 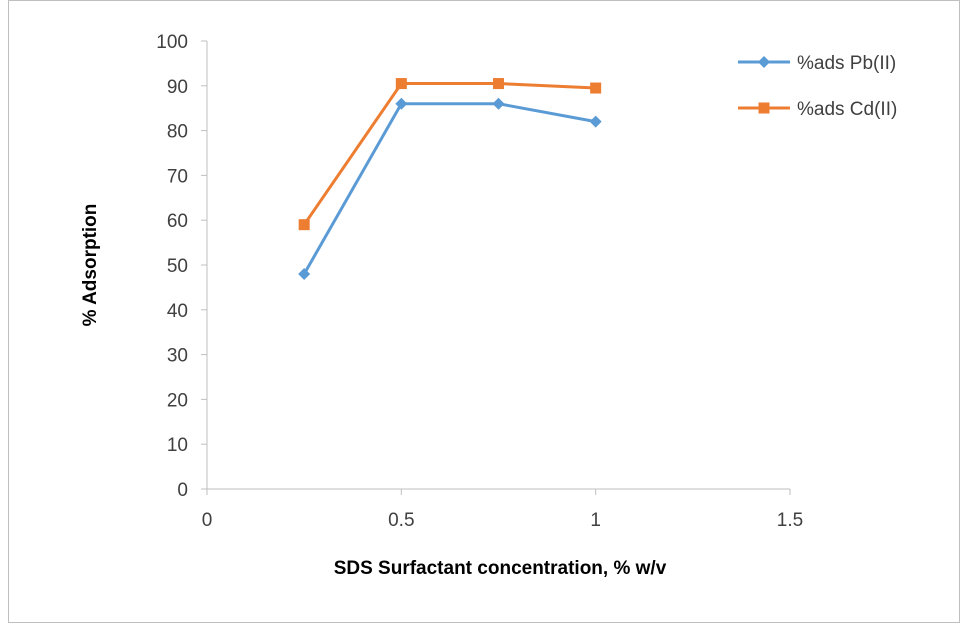 What do you see at coordinates (177, 356) in the screenshot?
I see `y-tick-label: 30` at bounding box center [177, 356].